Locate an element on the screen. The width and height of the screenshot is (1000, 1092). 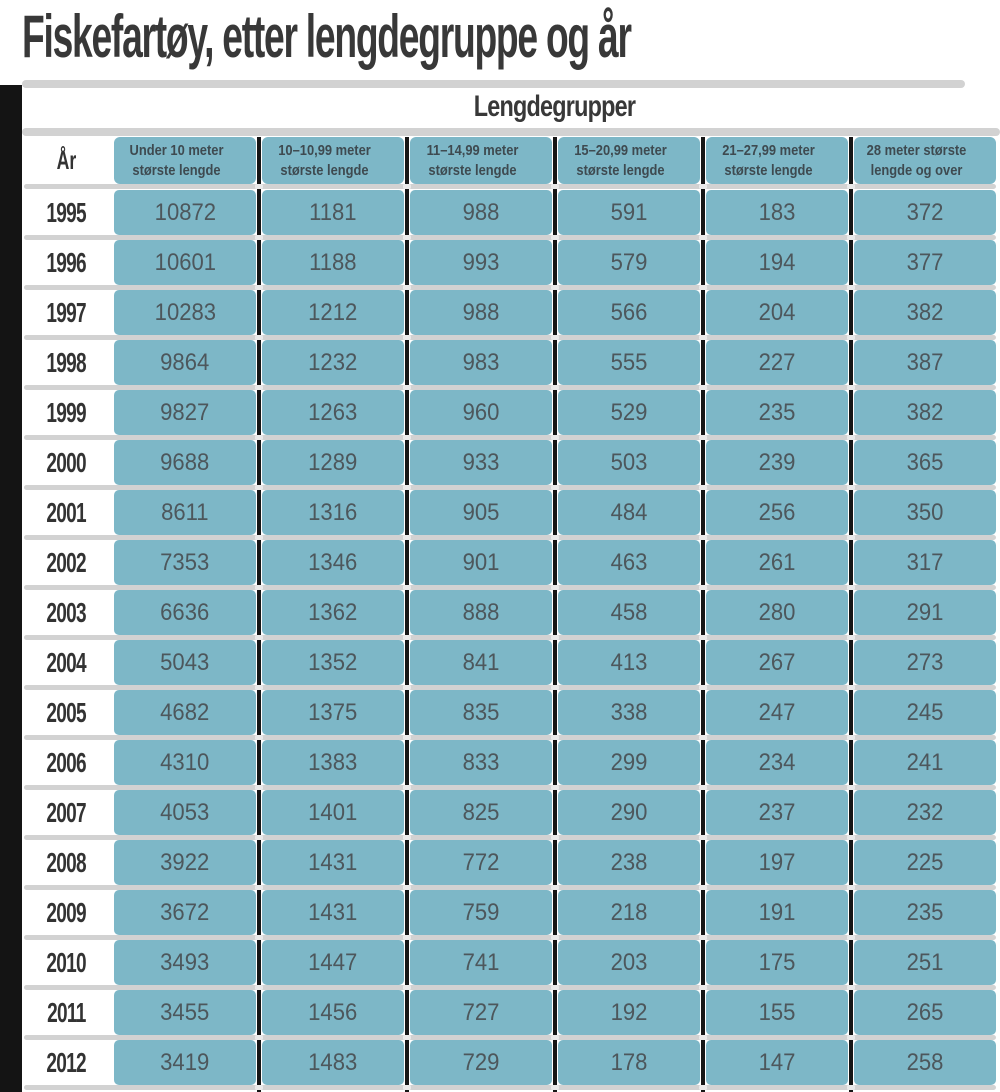
year-cell: 2000 is located at coordinates (66, 462).